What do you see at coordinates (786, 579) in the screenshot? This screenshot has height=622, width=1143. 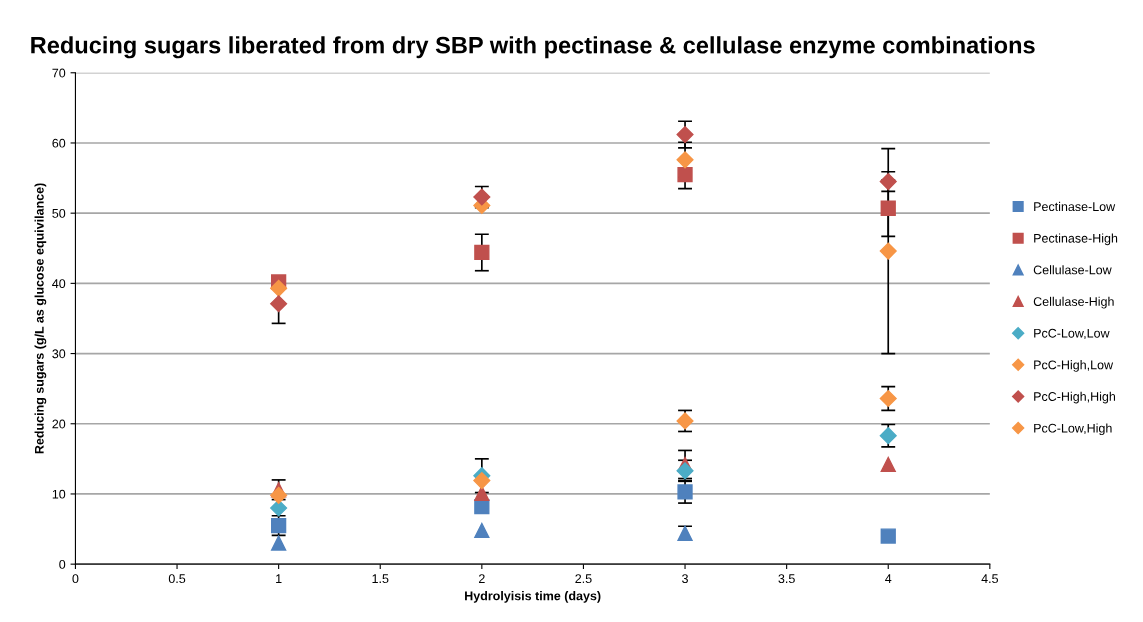 I see `x-tick-label: 3.5` at bounding box center [786, 579].